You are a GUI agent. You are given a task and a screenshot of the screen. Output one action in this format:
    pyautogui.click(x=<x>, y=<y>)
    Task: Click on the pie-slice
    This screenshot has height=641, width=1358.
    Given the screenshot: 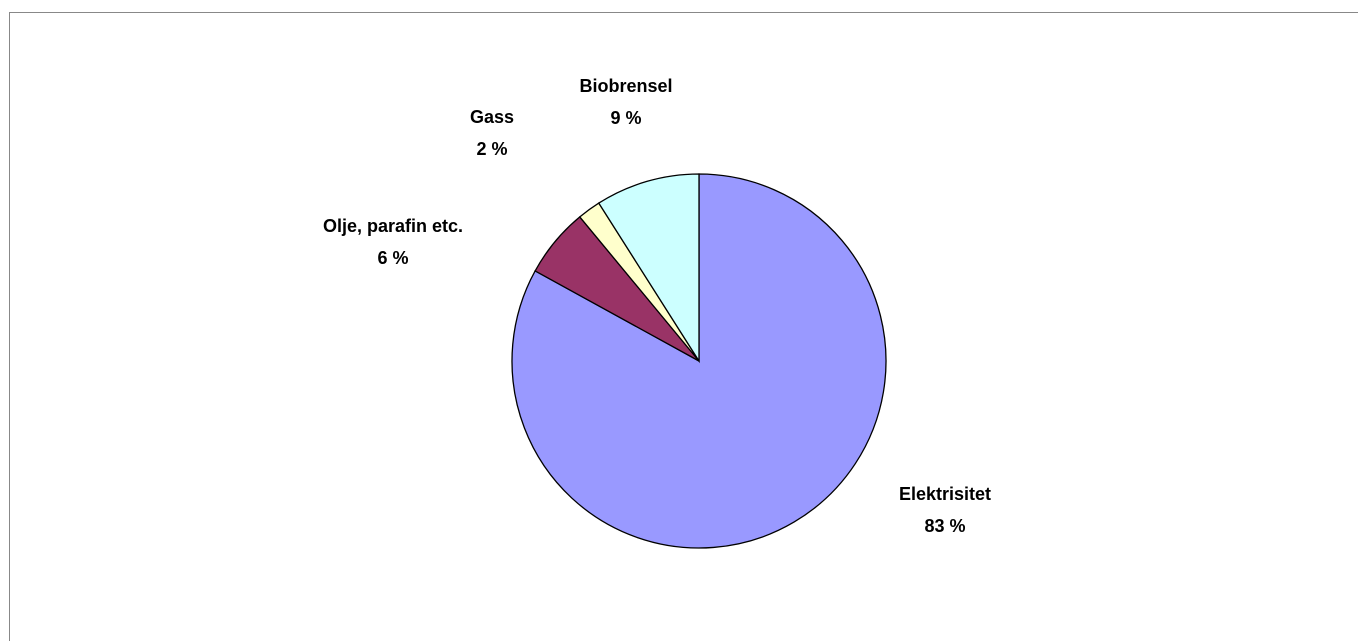 What is the action you would take?
    pyautogui.click(x=648, y=268)
    